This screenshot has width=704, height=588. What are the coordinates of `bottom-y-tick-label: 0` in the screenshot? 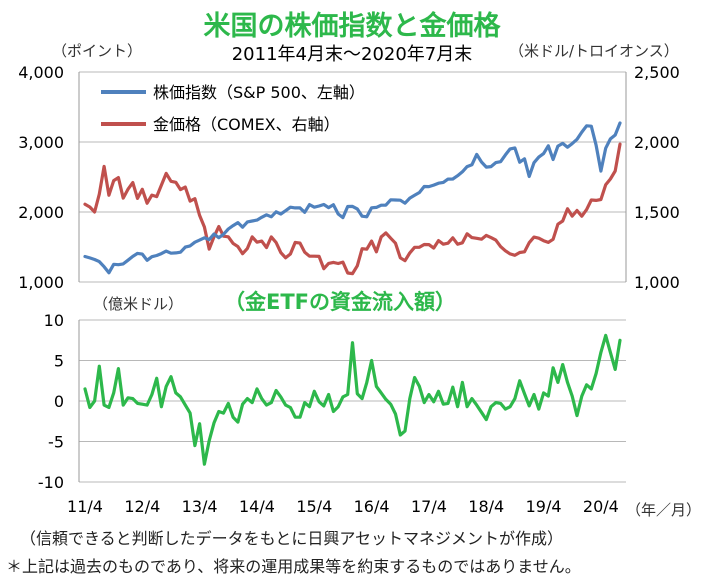 It's located at (59, 401).